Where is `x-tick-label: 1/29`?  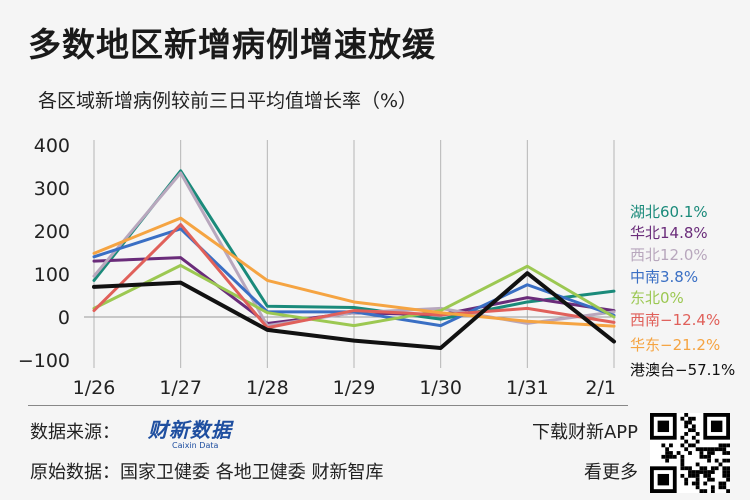 x-tick-label: 1/29 is located at coordinates (354, 388).